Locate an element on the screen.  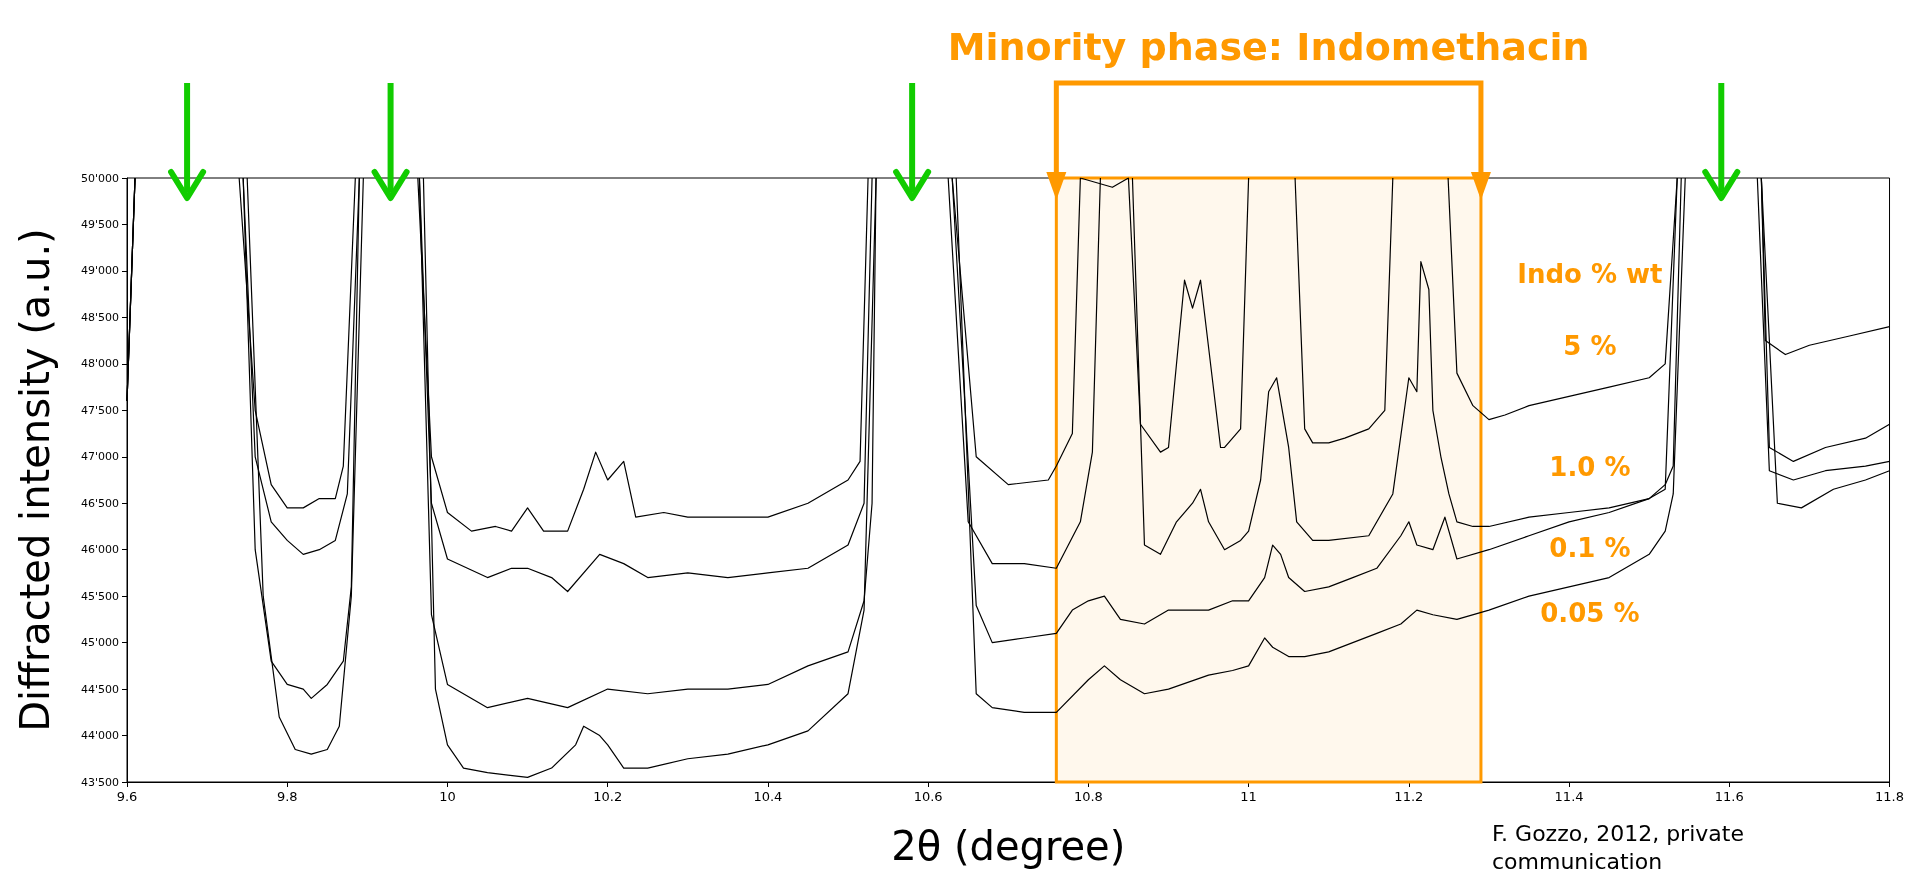
y-tick-label: 45'500 is located at coordinates (99, 596).